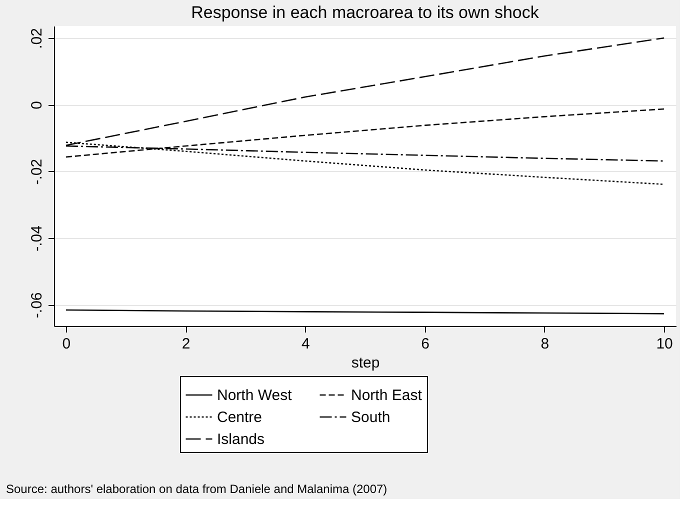 This screenshot has width=687, height=506. Describe the element at coordinates (37, 305) in the screenshot. I see `y-tick-label: -.06` at that location.